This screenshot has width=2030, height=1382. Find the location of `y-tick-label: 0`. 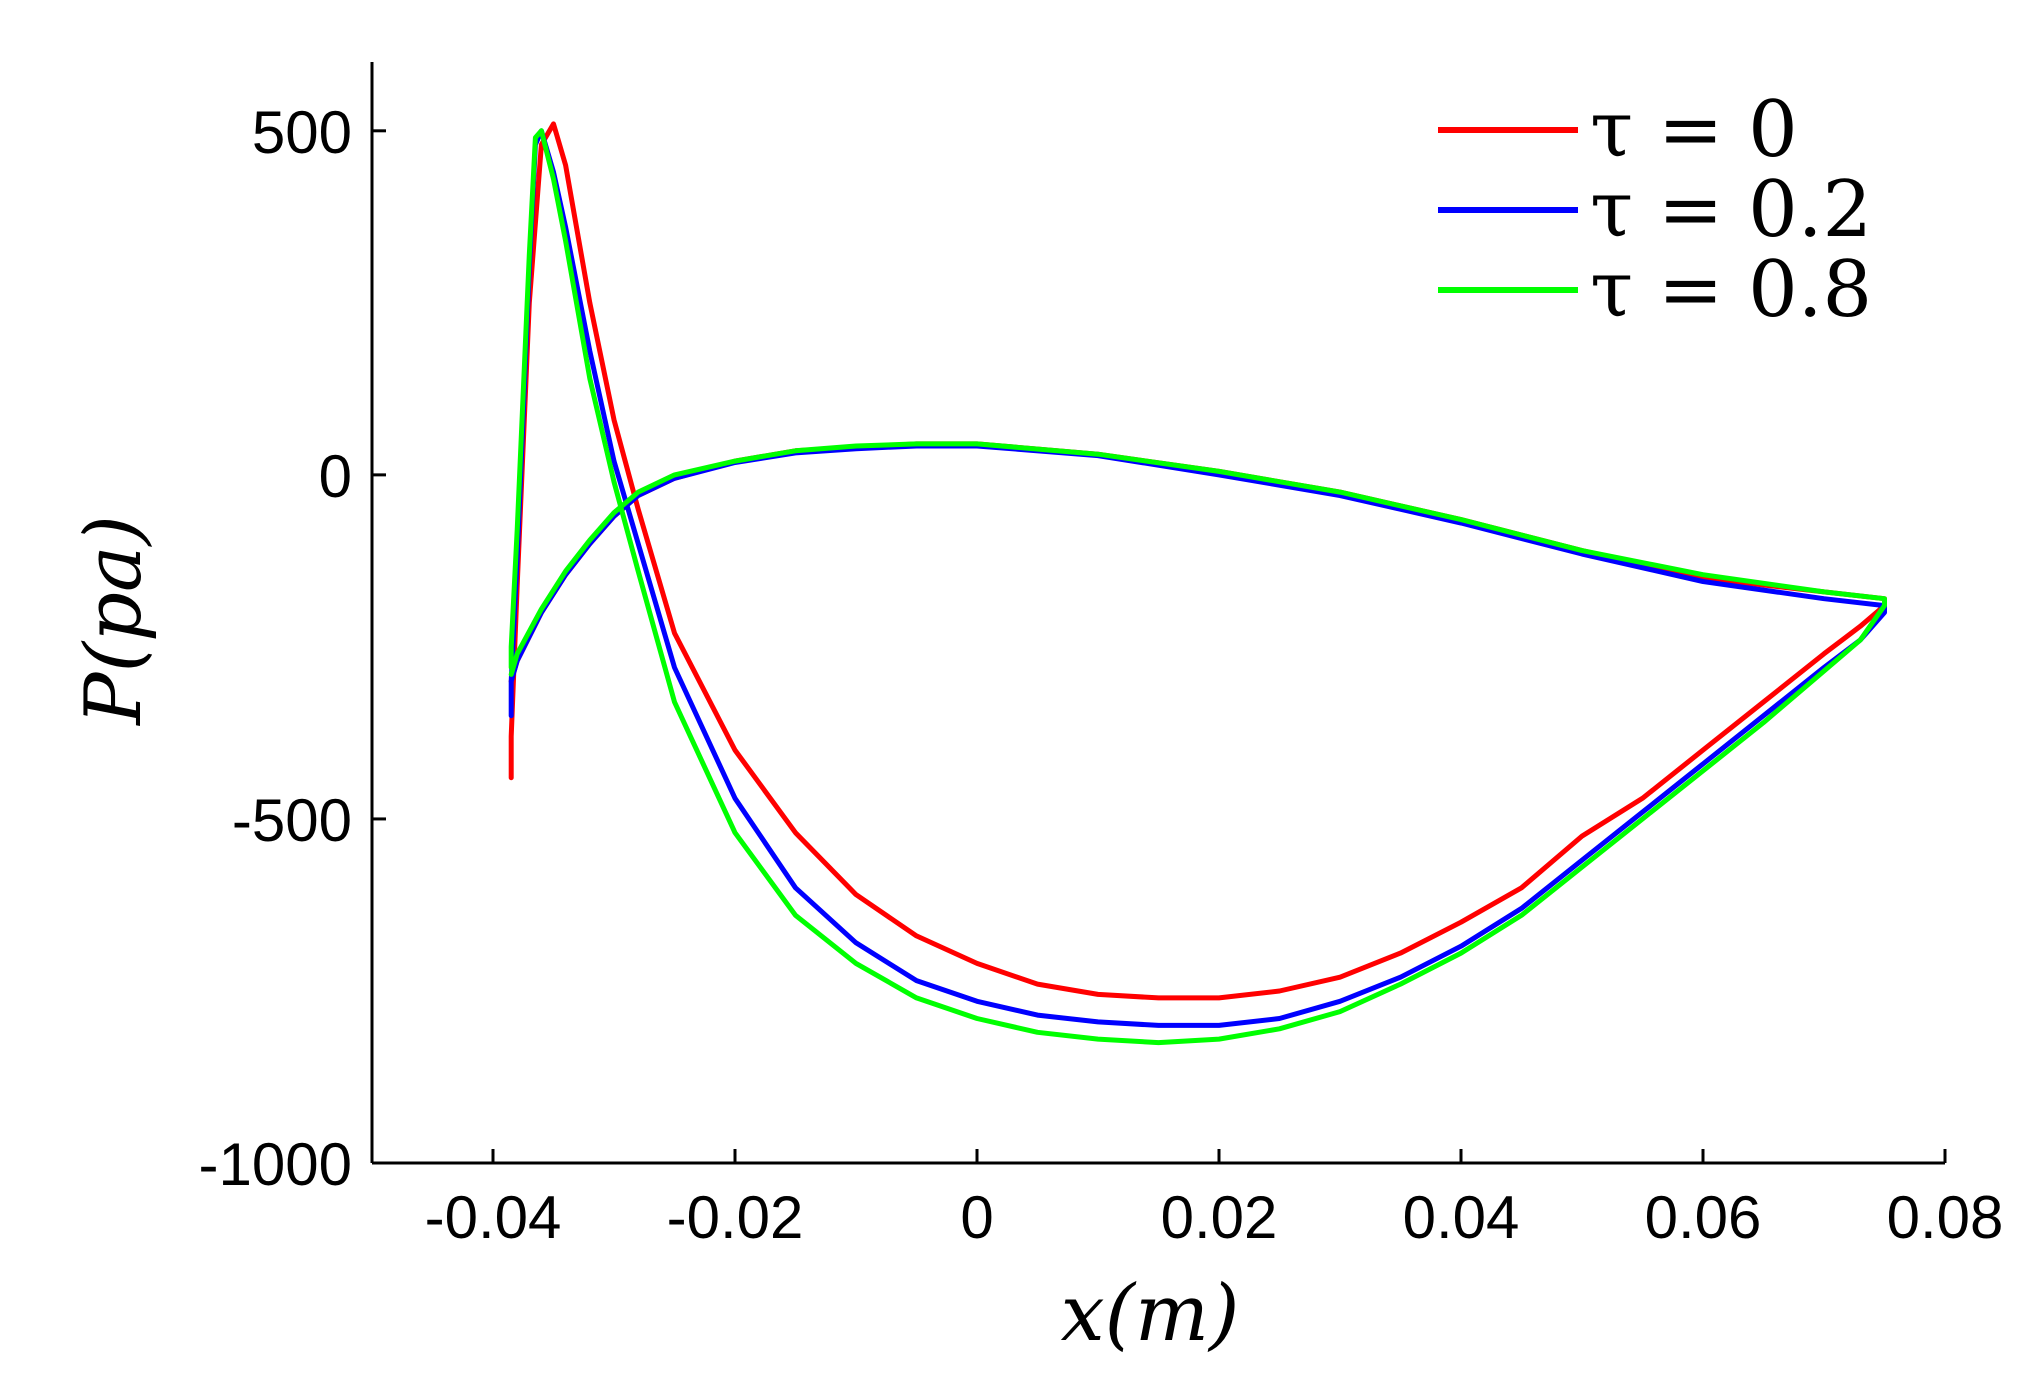

y-tick-label: 0 is located at coordinates (335, 476).